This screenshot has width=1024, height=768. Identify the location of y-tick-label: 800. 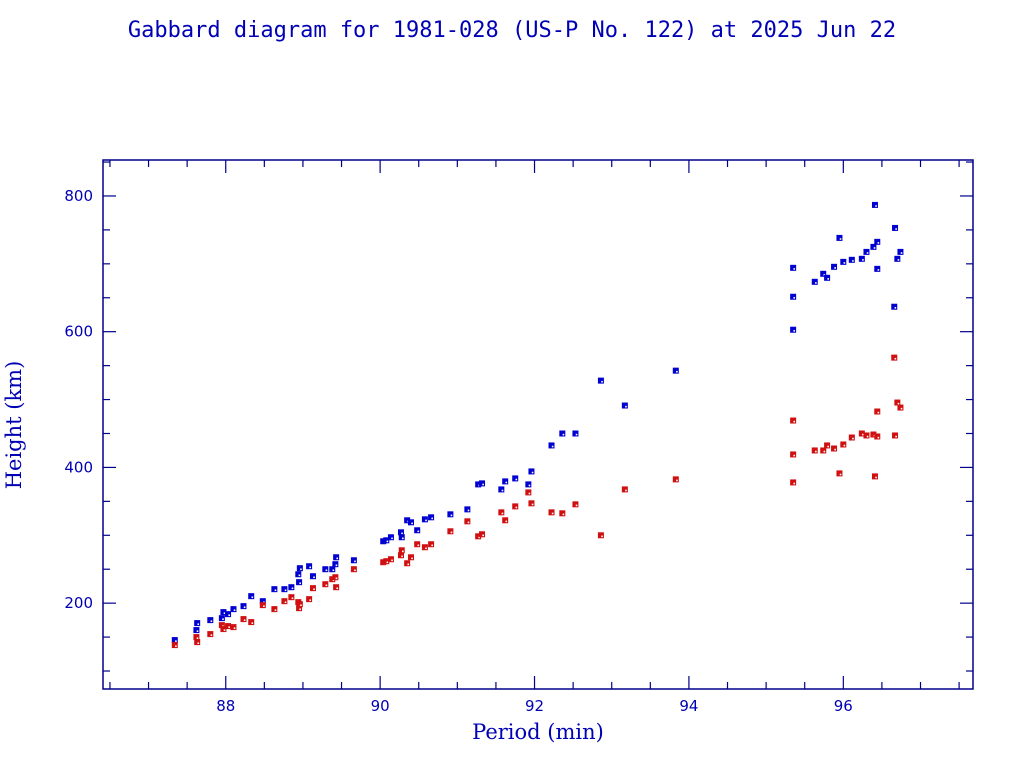
(78, 196).